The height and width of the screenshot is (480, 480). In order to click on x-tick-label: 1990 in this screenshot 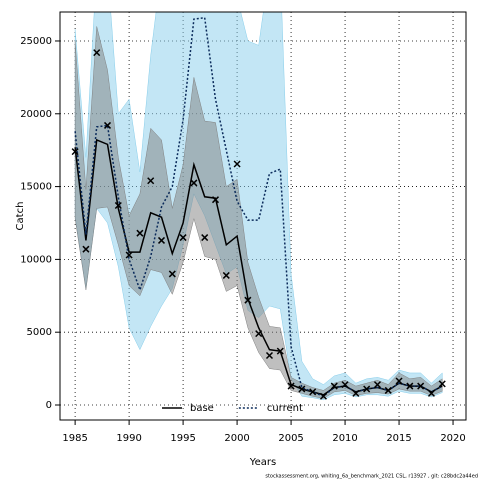, I will do `click(128, 438)`.